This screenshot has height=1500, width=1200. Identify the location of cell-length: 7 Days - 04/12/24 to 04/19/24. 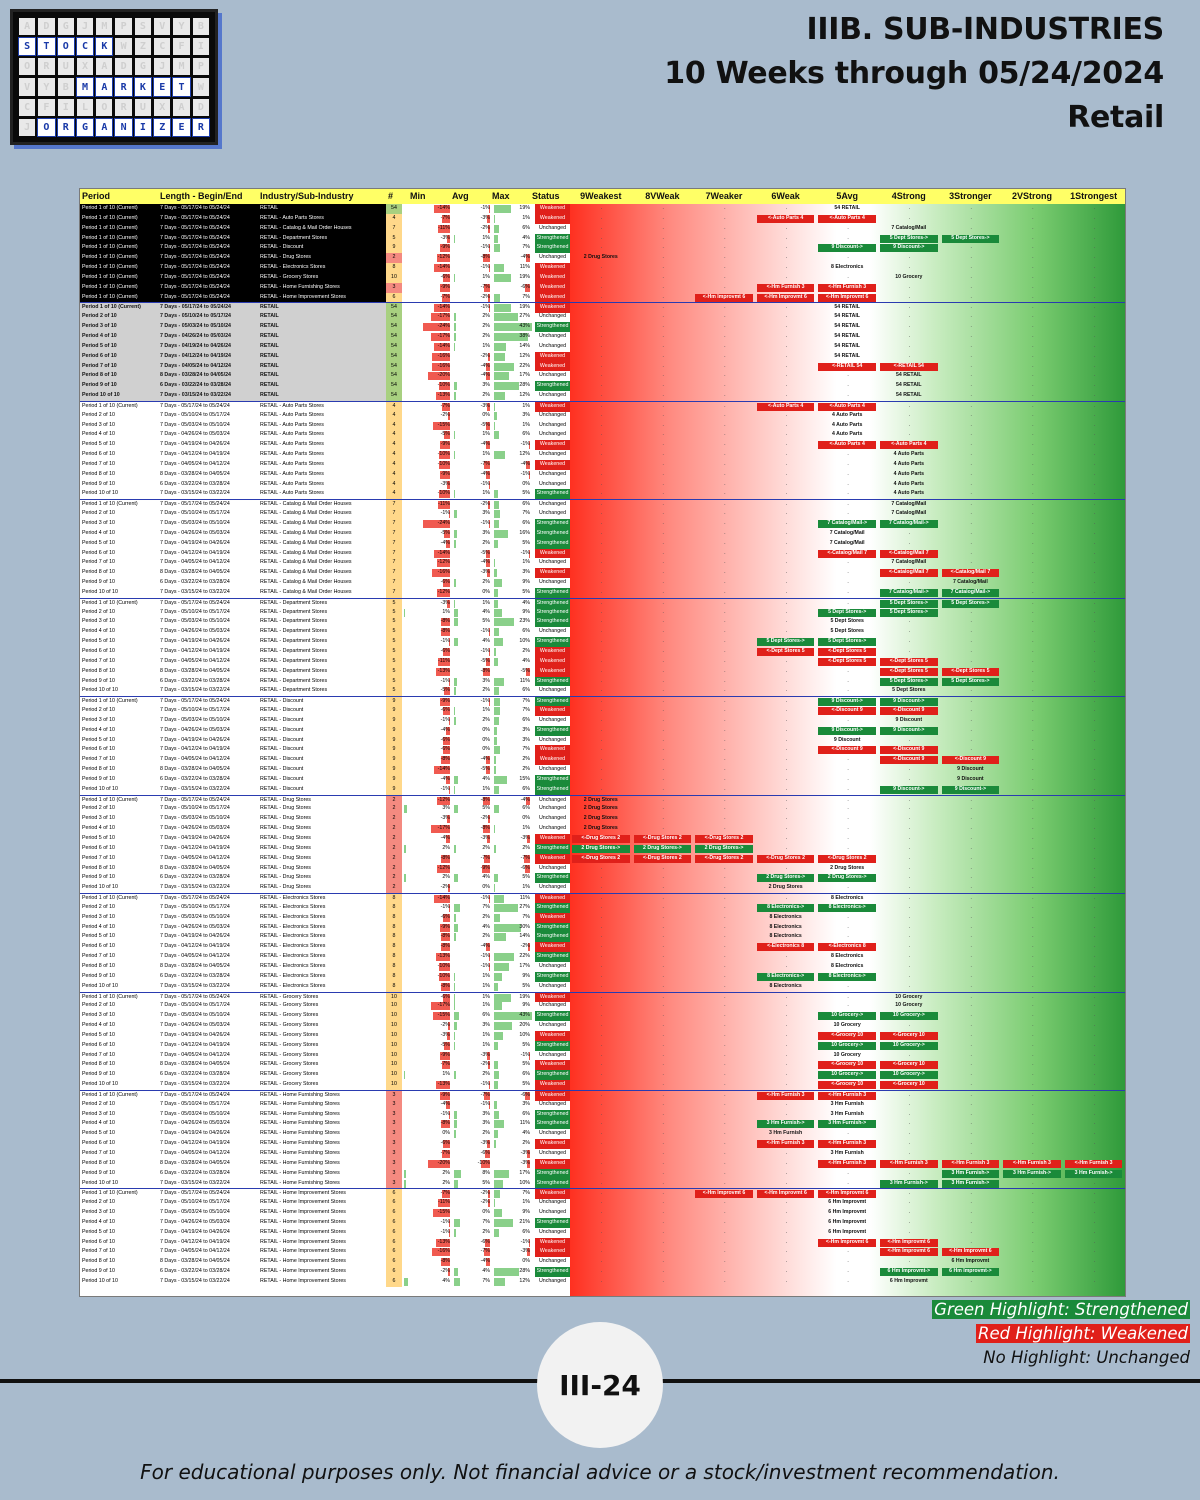
(195, 454).